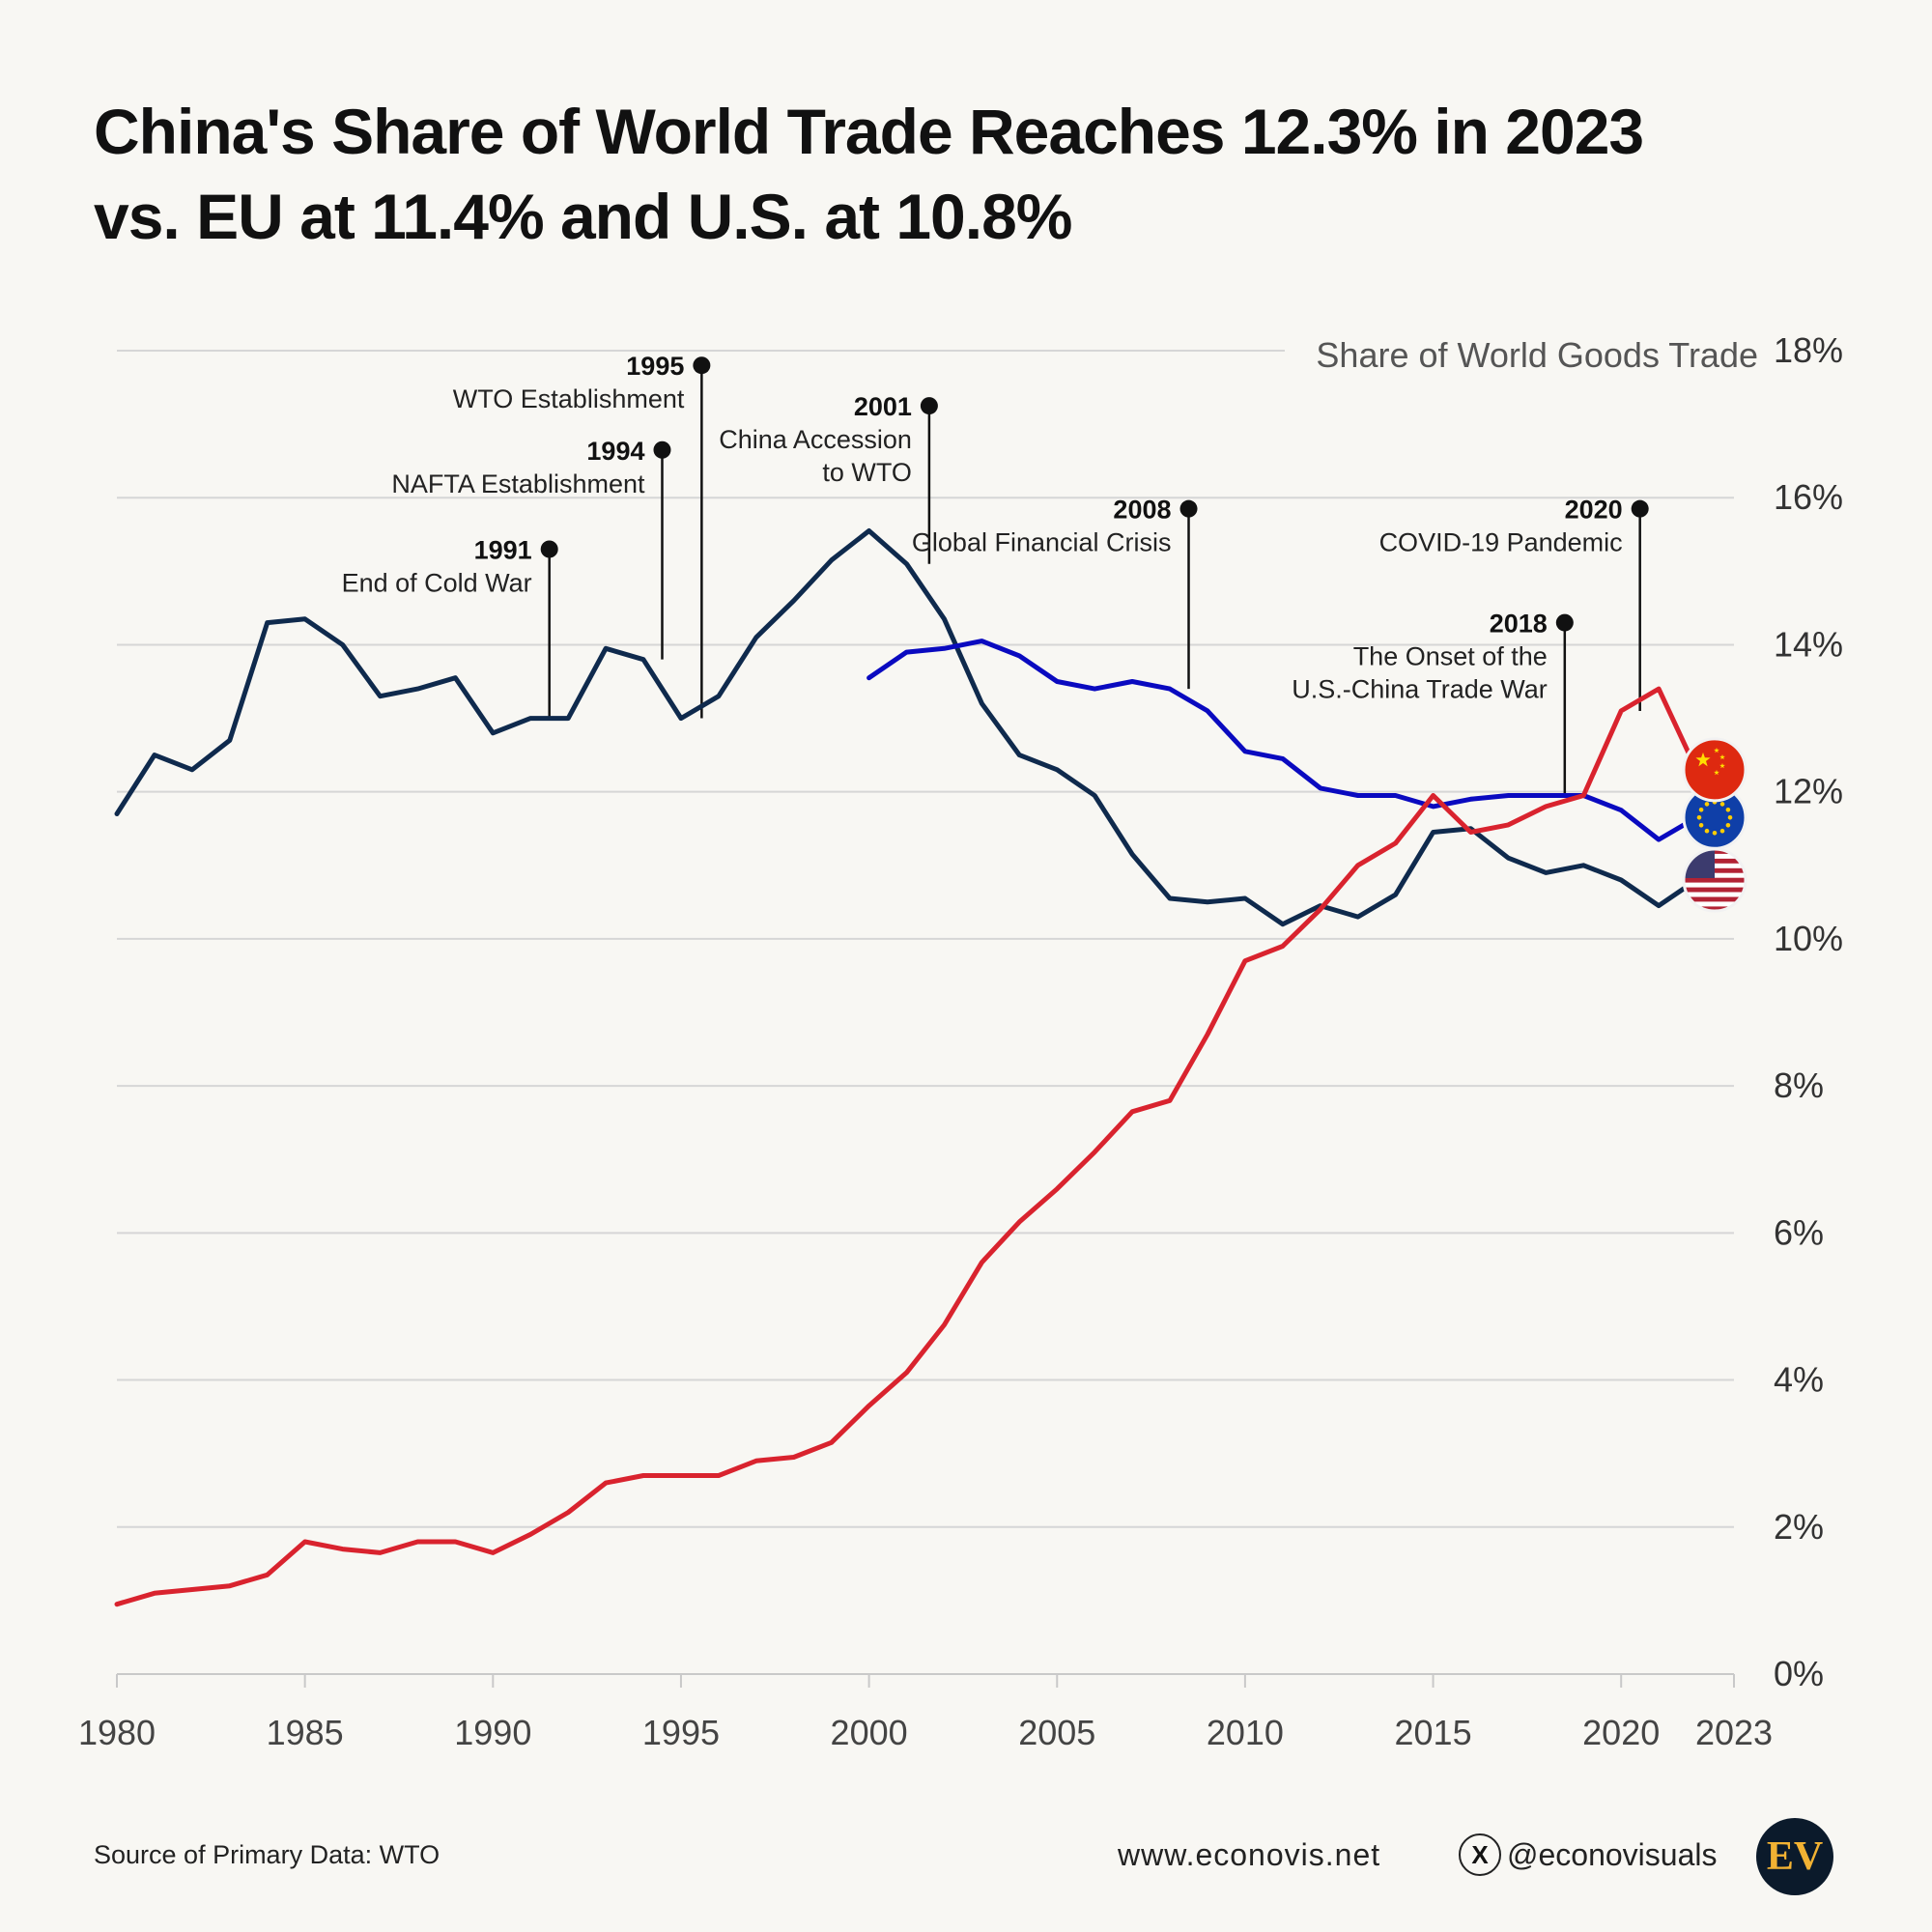 Image resolution: width=1932 pixels, height=1932 pixels. I want to click on x-tick-label: 2015, so click(1433, 1732).